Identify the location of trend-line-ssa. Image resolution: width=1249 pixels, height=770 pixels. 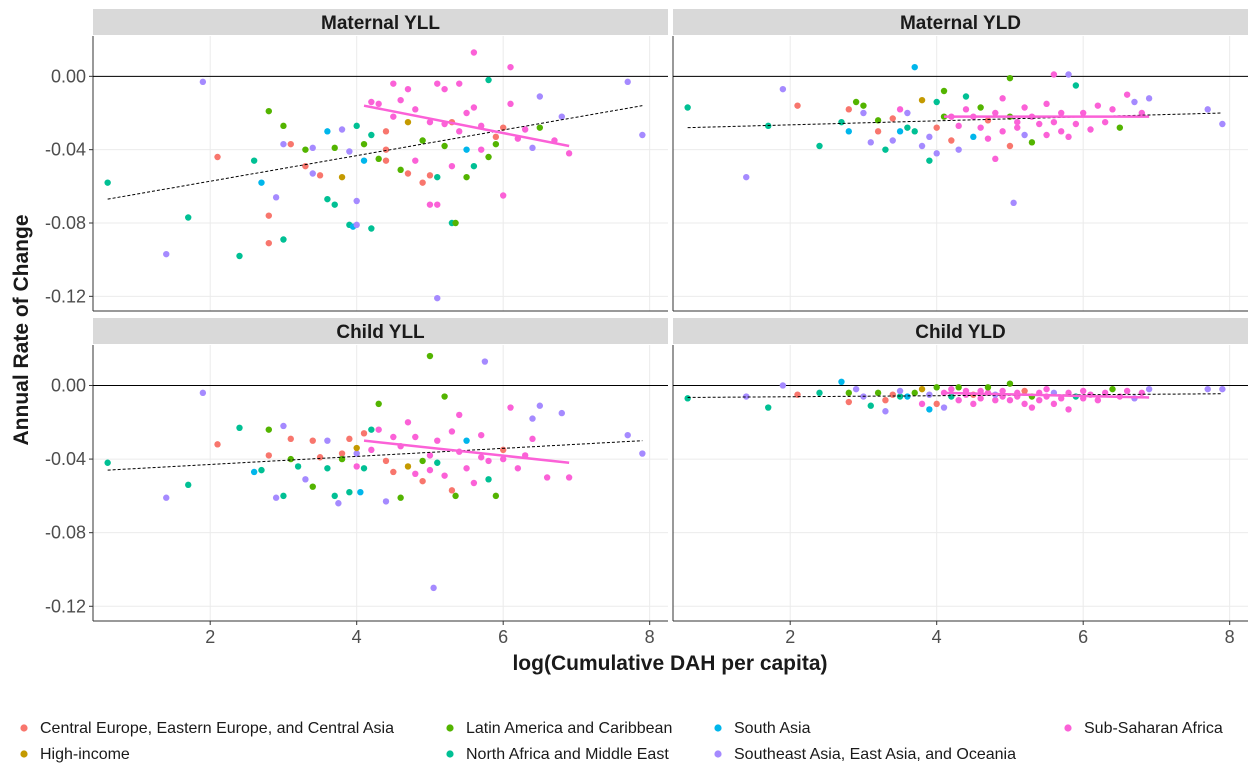
(466, 452).